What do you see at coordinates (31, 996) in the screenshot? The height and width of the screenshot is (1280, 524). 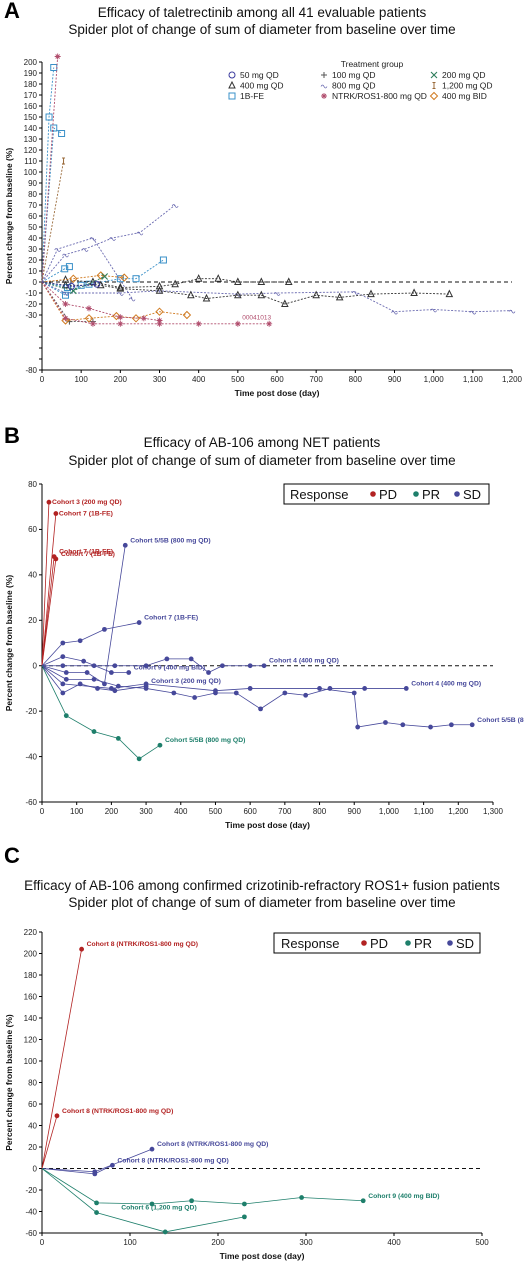 I see `y-tick-label: 160` at bounding box center [31, 996].